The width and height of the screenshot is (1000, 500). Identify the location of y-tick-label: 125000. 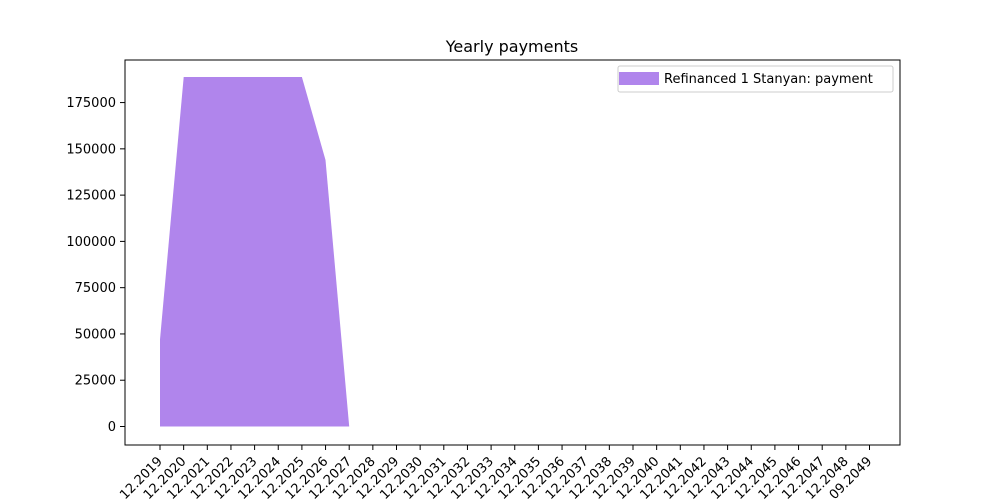
(91, 196).